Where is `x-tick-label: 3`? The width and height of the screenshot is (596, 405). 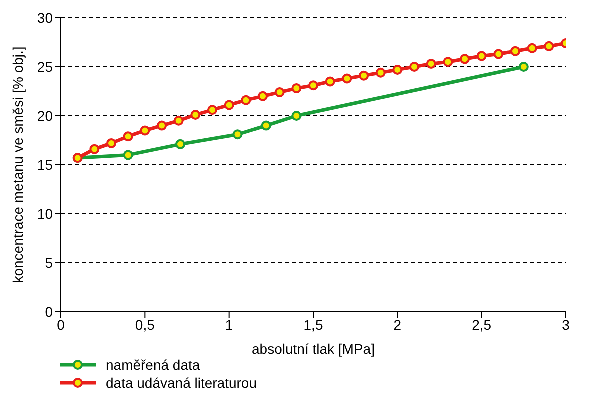 x-tick-label: 3 is located at coordinates (566, 324).